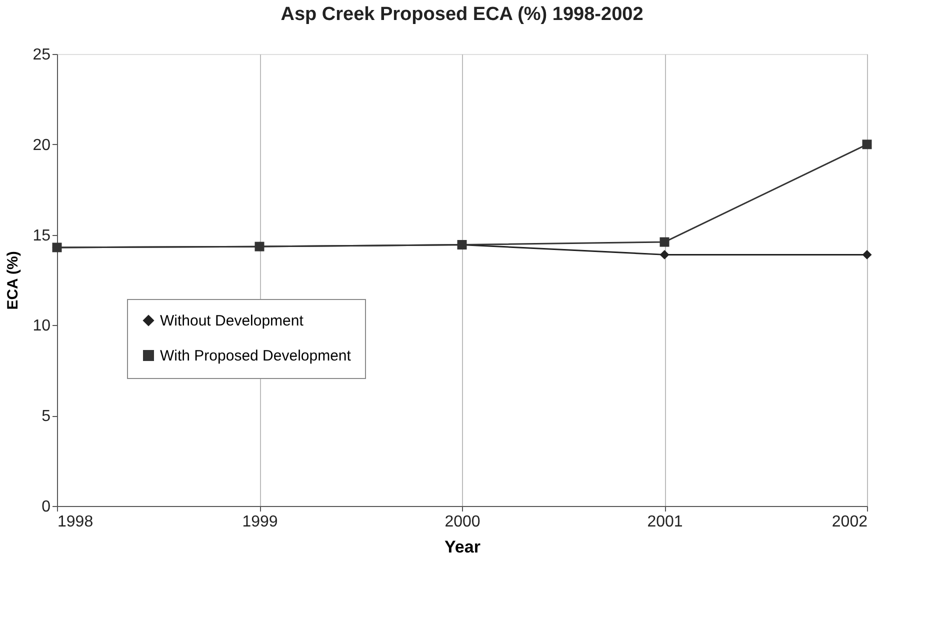 The height and width of the screenshot is (628, 951). Describe the element at coordinates (462, 14) in the screenshot. I see `chart-title: Asp Creek Proposed ECA (%) 1998-2002` at that location.